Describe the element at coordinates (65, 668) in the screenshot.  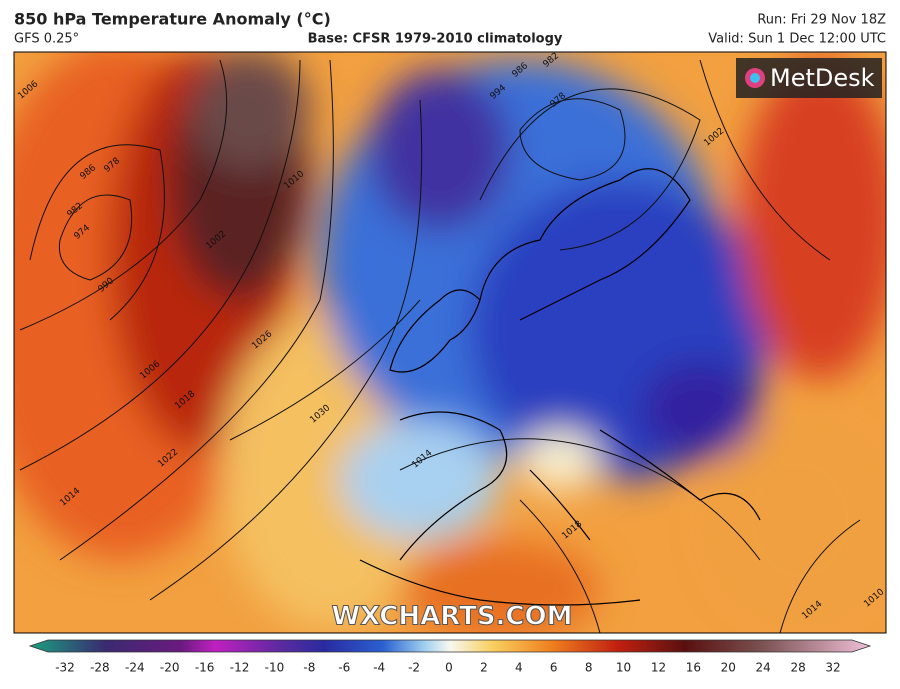
I see `colorbar-tick-label: -32` at that location.